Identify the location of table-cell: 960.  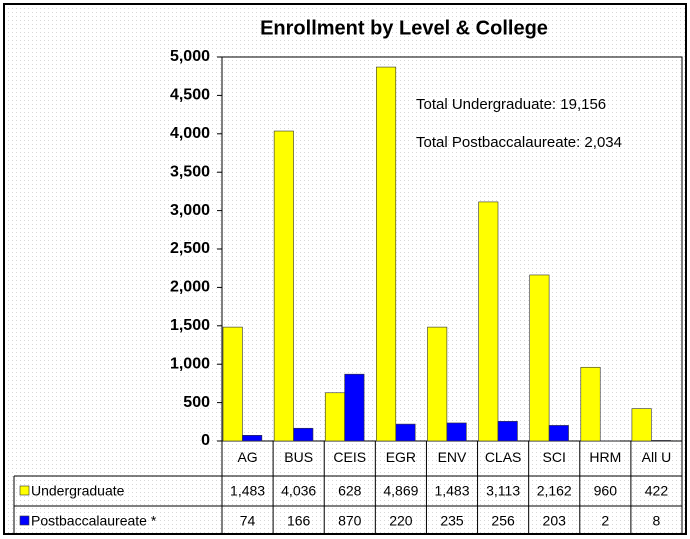
(606, 491).